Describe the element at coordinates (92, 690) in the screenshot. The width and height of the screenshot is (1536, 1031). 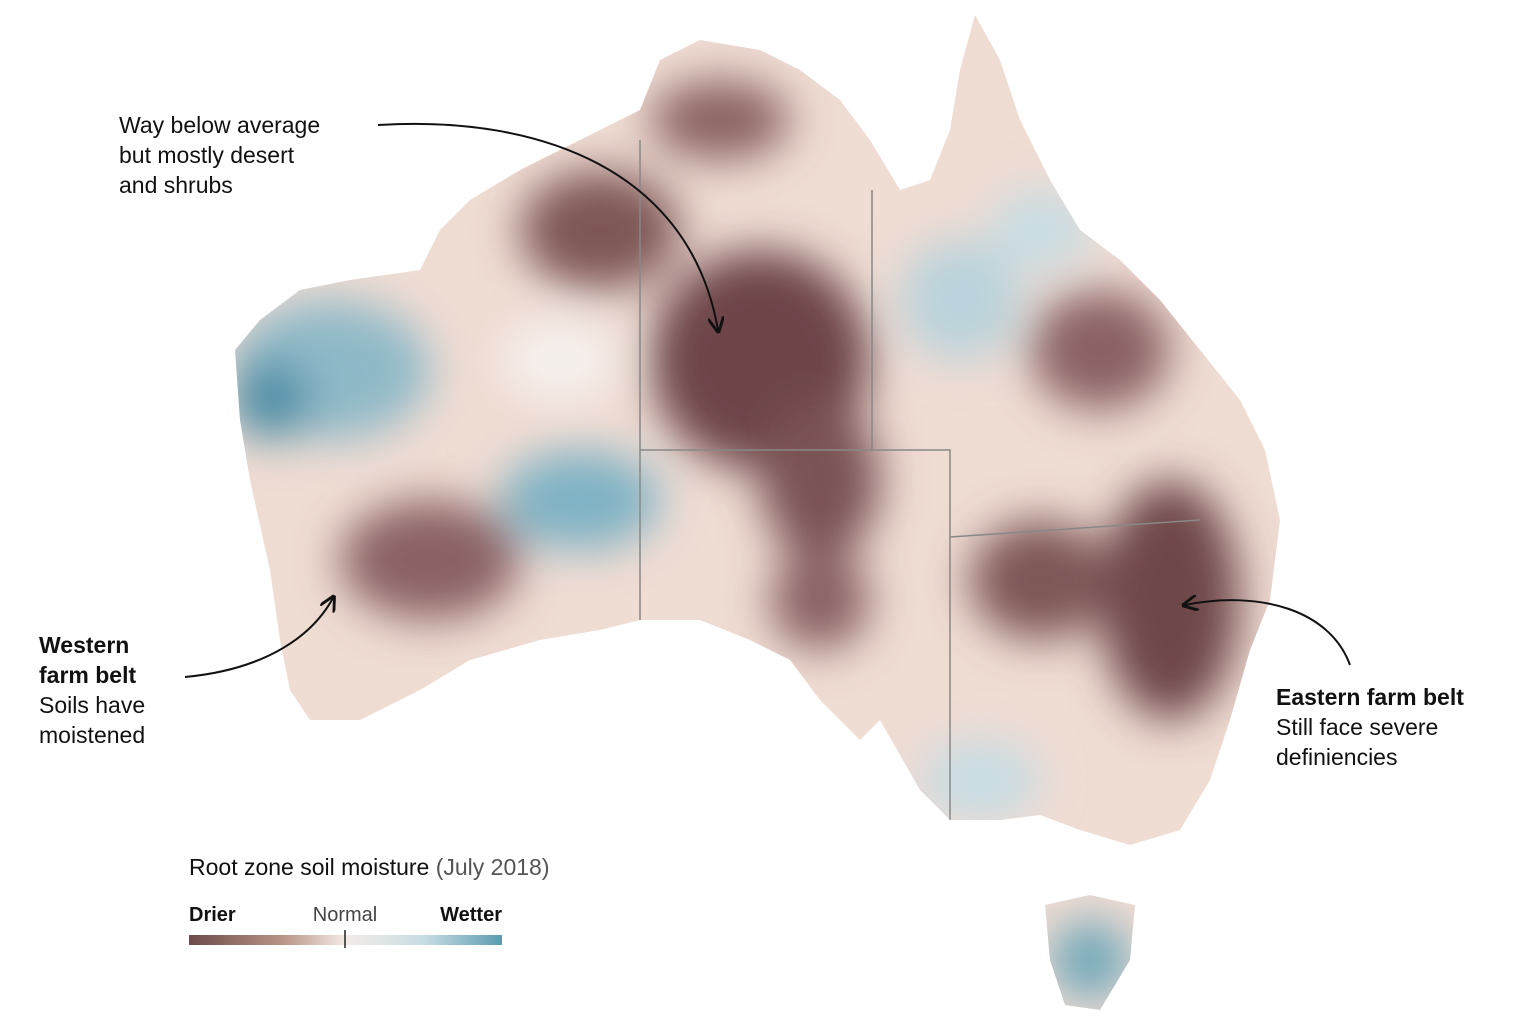
I see `annotation: Western farm belt Soils have moistened` at that location.